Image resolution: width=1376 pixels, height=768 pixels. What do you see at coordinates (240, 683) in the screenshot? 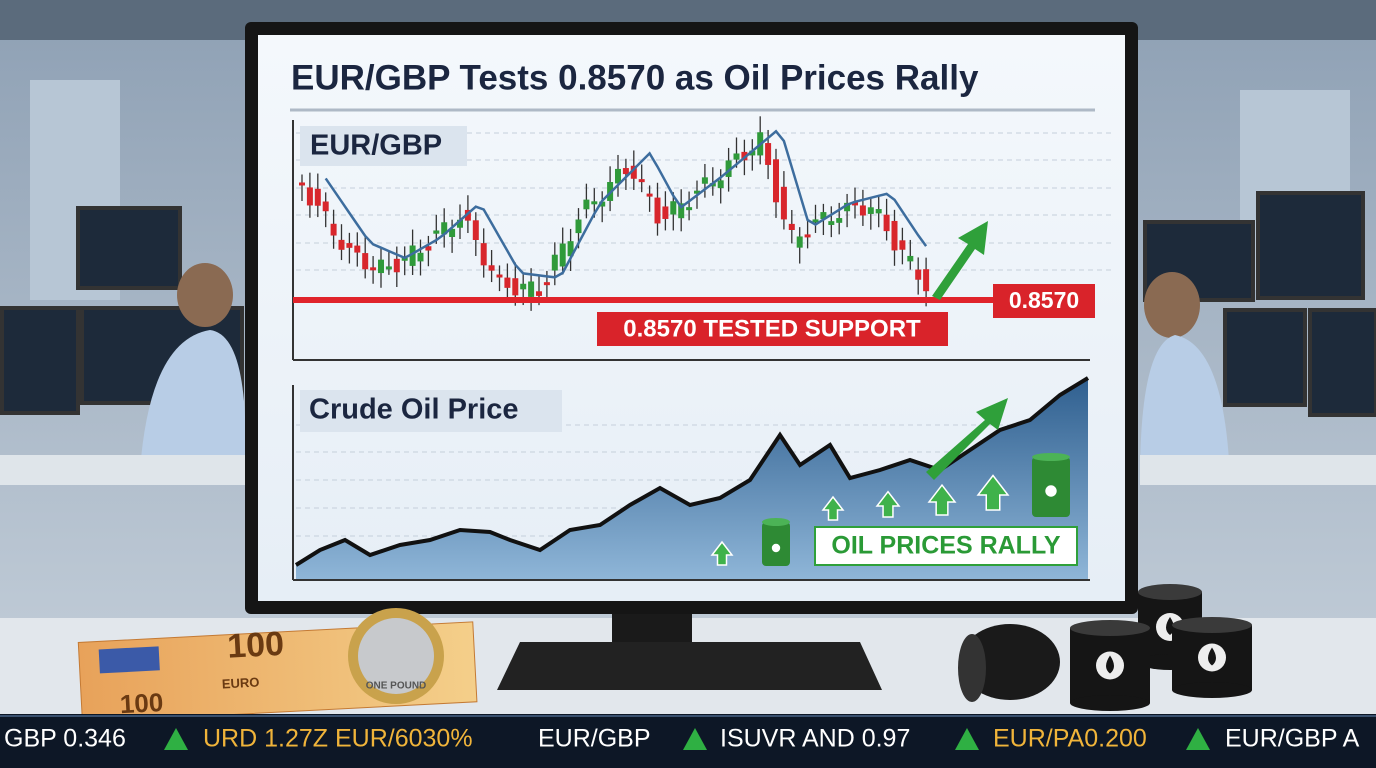
I see `banknote-currency: EURO` at bounding box center [240, 683].